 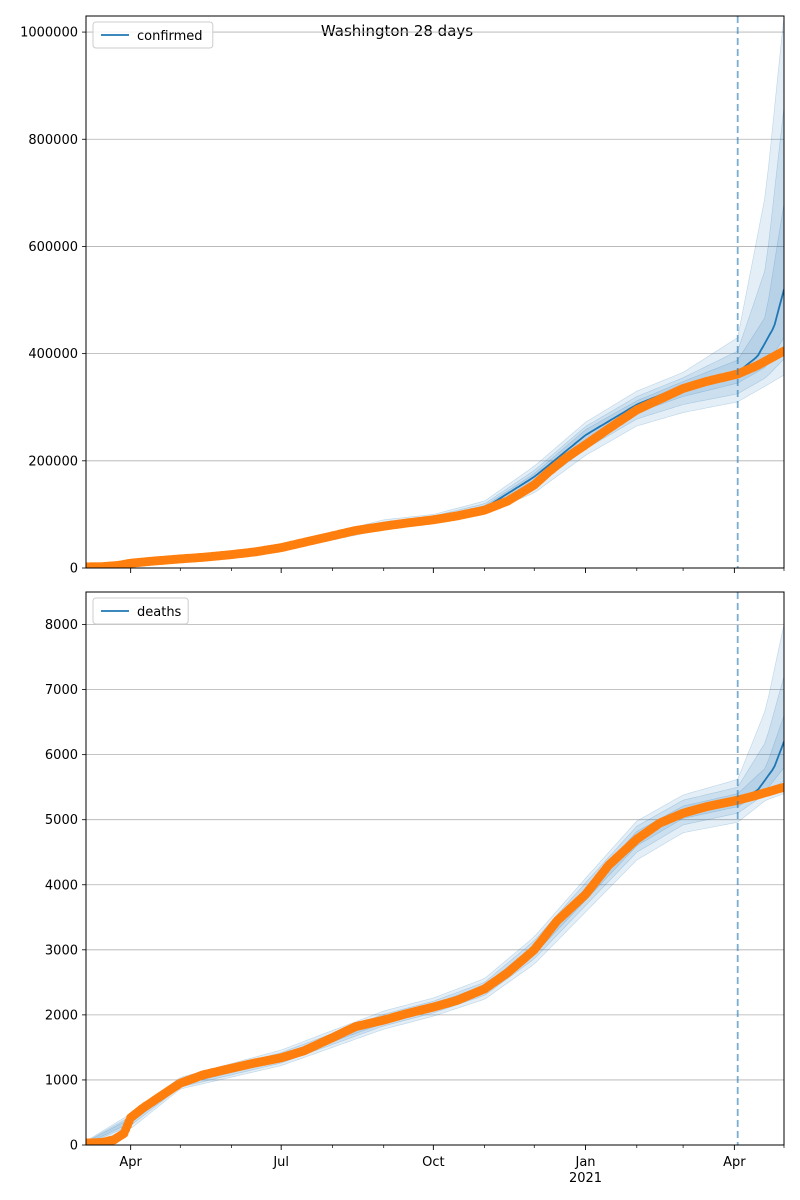 I want to click on figure-title: Washington 28 days, so click(x=397, y=31).